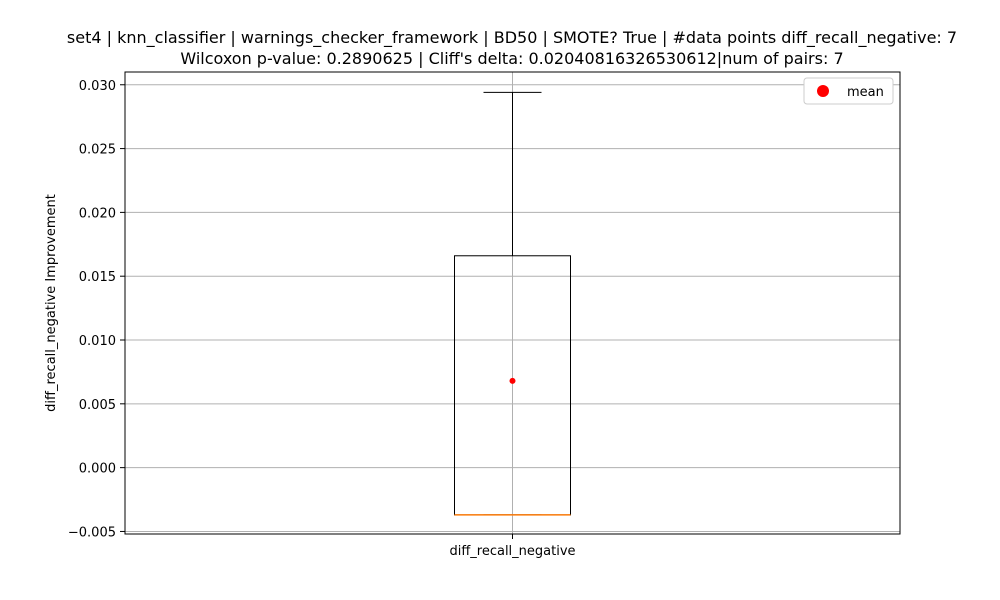 This screenshot has width=1000, height=600. Describe the element at coordinates (823, 91) in the screenshot. I see `legend-mean-marker` at that location.